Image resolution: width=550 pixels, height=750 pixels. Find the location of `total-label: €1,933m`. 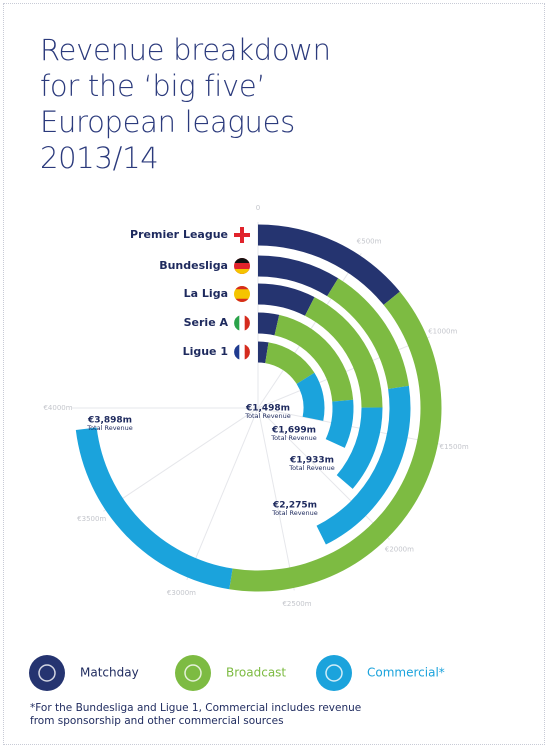

total-label: €1,933m is located at coordinates (311, 461).